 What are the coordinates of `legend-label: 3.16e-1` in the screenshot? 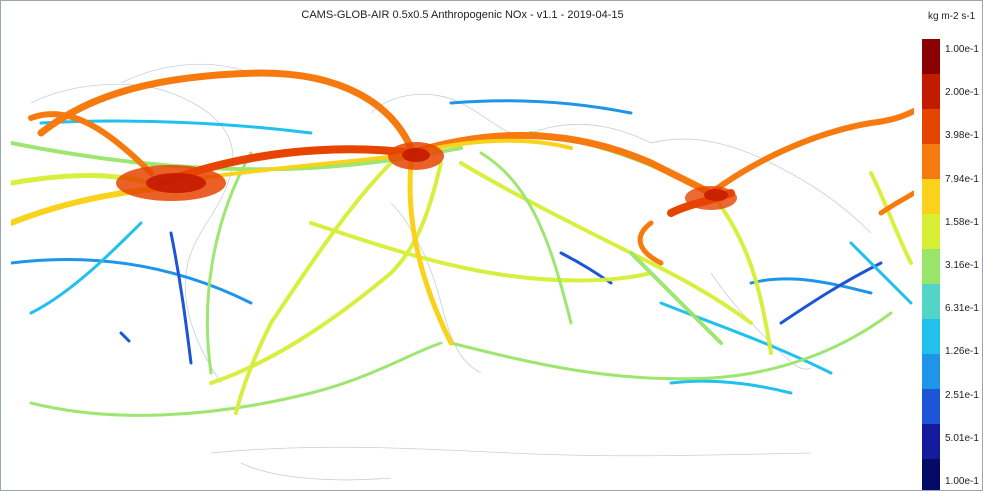 It's located at (962, 265).